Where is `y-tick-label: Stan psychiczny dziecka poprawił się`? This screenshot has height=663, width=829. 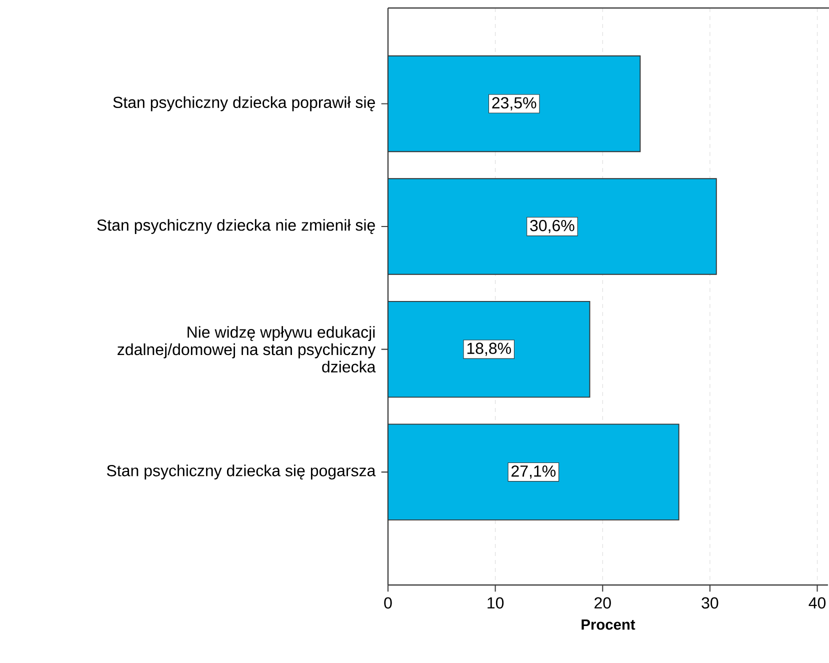
y-tick-label: Stan psychiczny dziecka poprawił się is located at coordinates (244, 104).